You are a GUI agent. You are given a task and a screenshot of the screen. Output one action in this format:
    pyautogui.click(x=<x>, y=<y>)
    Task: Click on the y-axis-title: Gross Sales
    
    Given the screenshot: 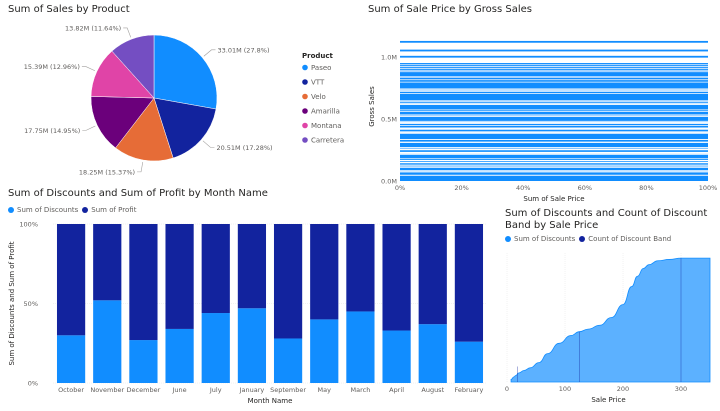 What is the action you would take?
    pyautogui.click(x=372, y=106)
    